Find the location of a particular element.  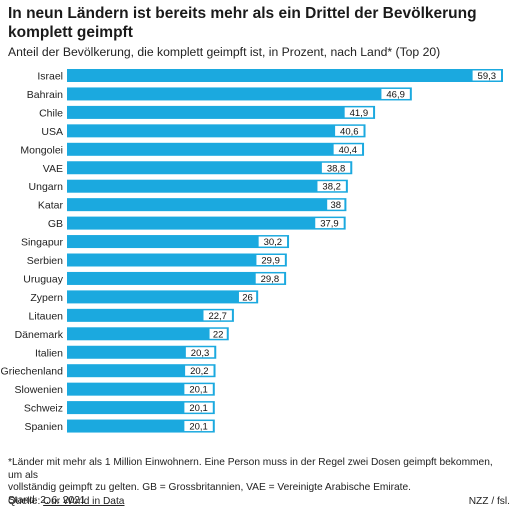

value-label-bg-litauen is located at coordinates (217, 315).